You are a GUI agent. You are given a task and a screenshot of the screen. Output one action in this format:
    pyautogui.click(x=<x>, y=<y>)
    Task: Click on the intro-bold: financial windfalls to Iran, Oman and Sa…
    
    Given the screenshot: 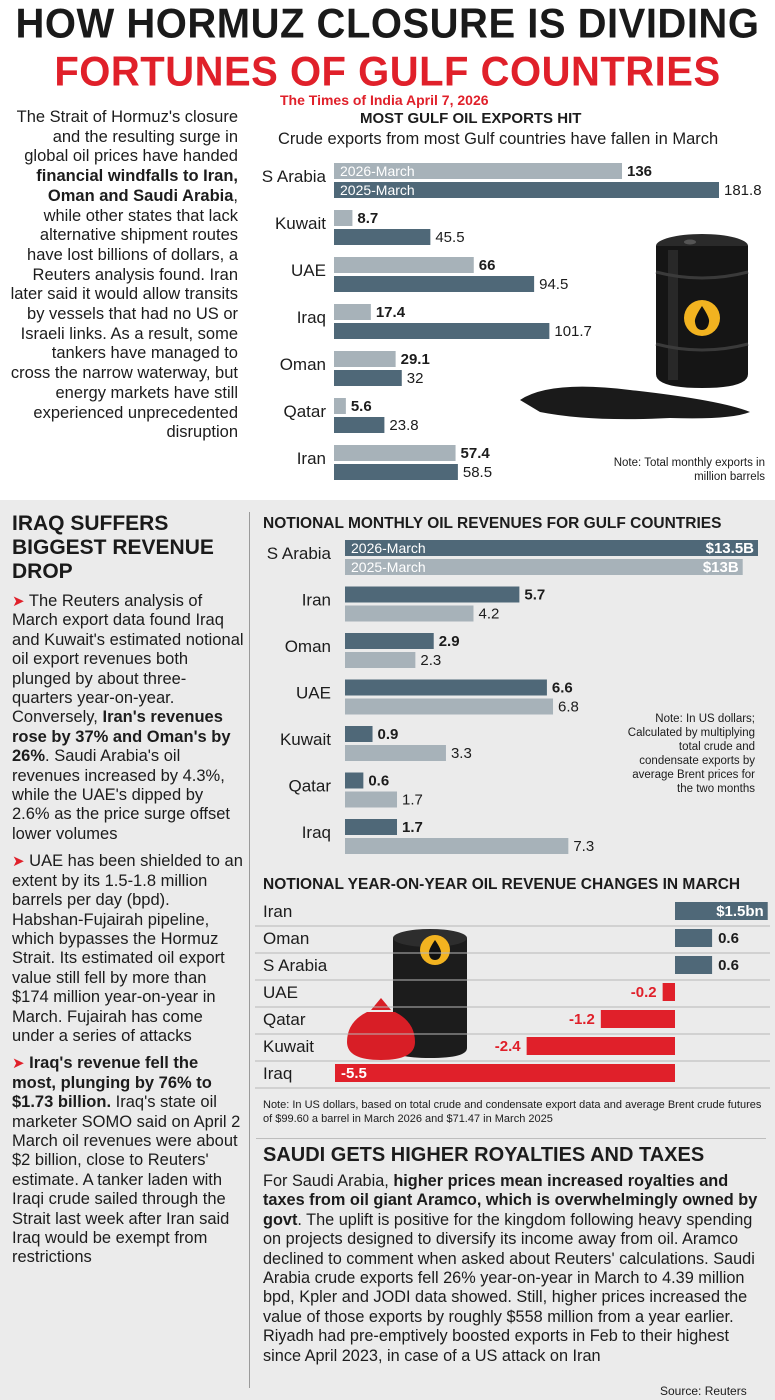 What is the action you would take?
    pyautogui.click(x=137, y=186)
    